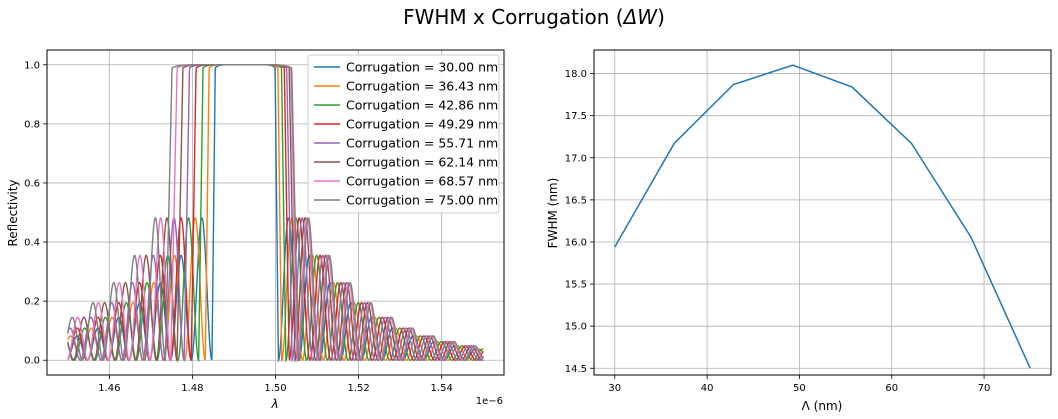 This screenshot has width=1058, height=419. What do you see at coordinates (576, 369) in the screenshot?
I see `fwhm-y-tick-label: 14.5` at bounding box center [576, 369].